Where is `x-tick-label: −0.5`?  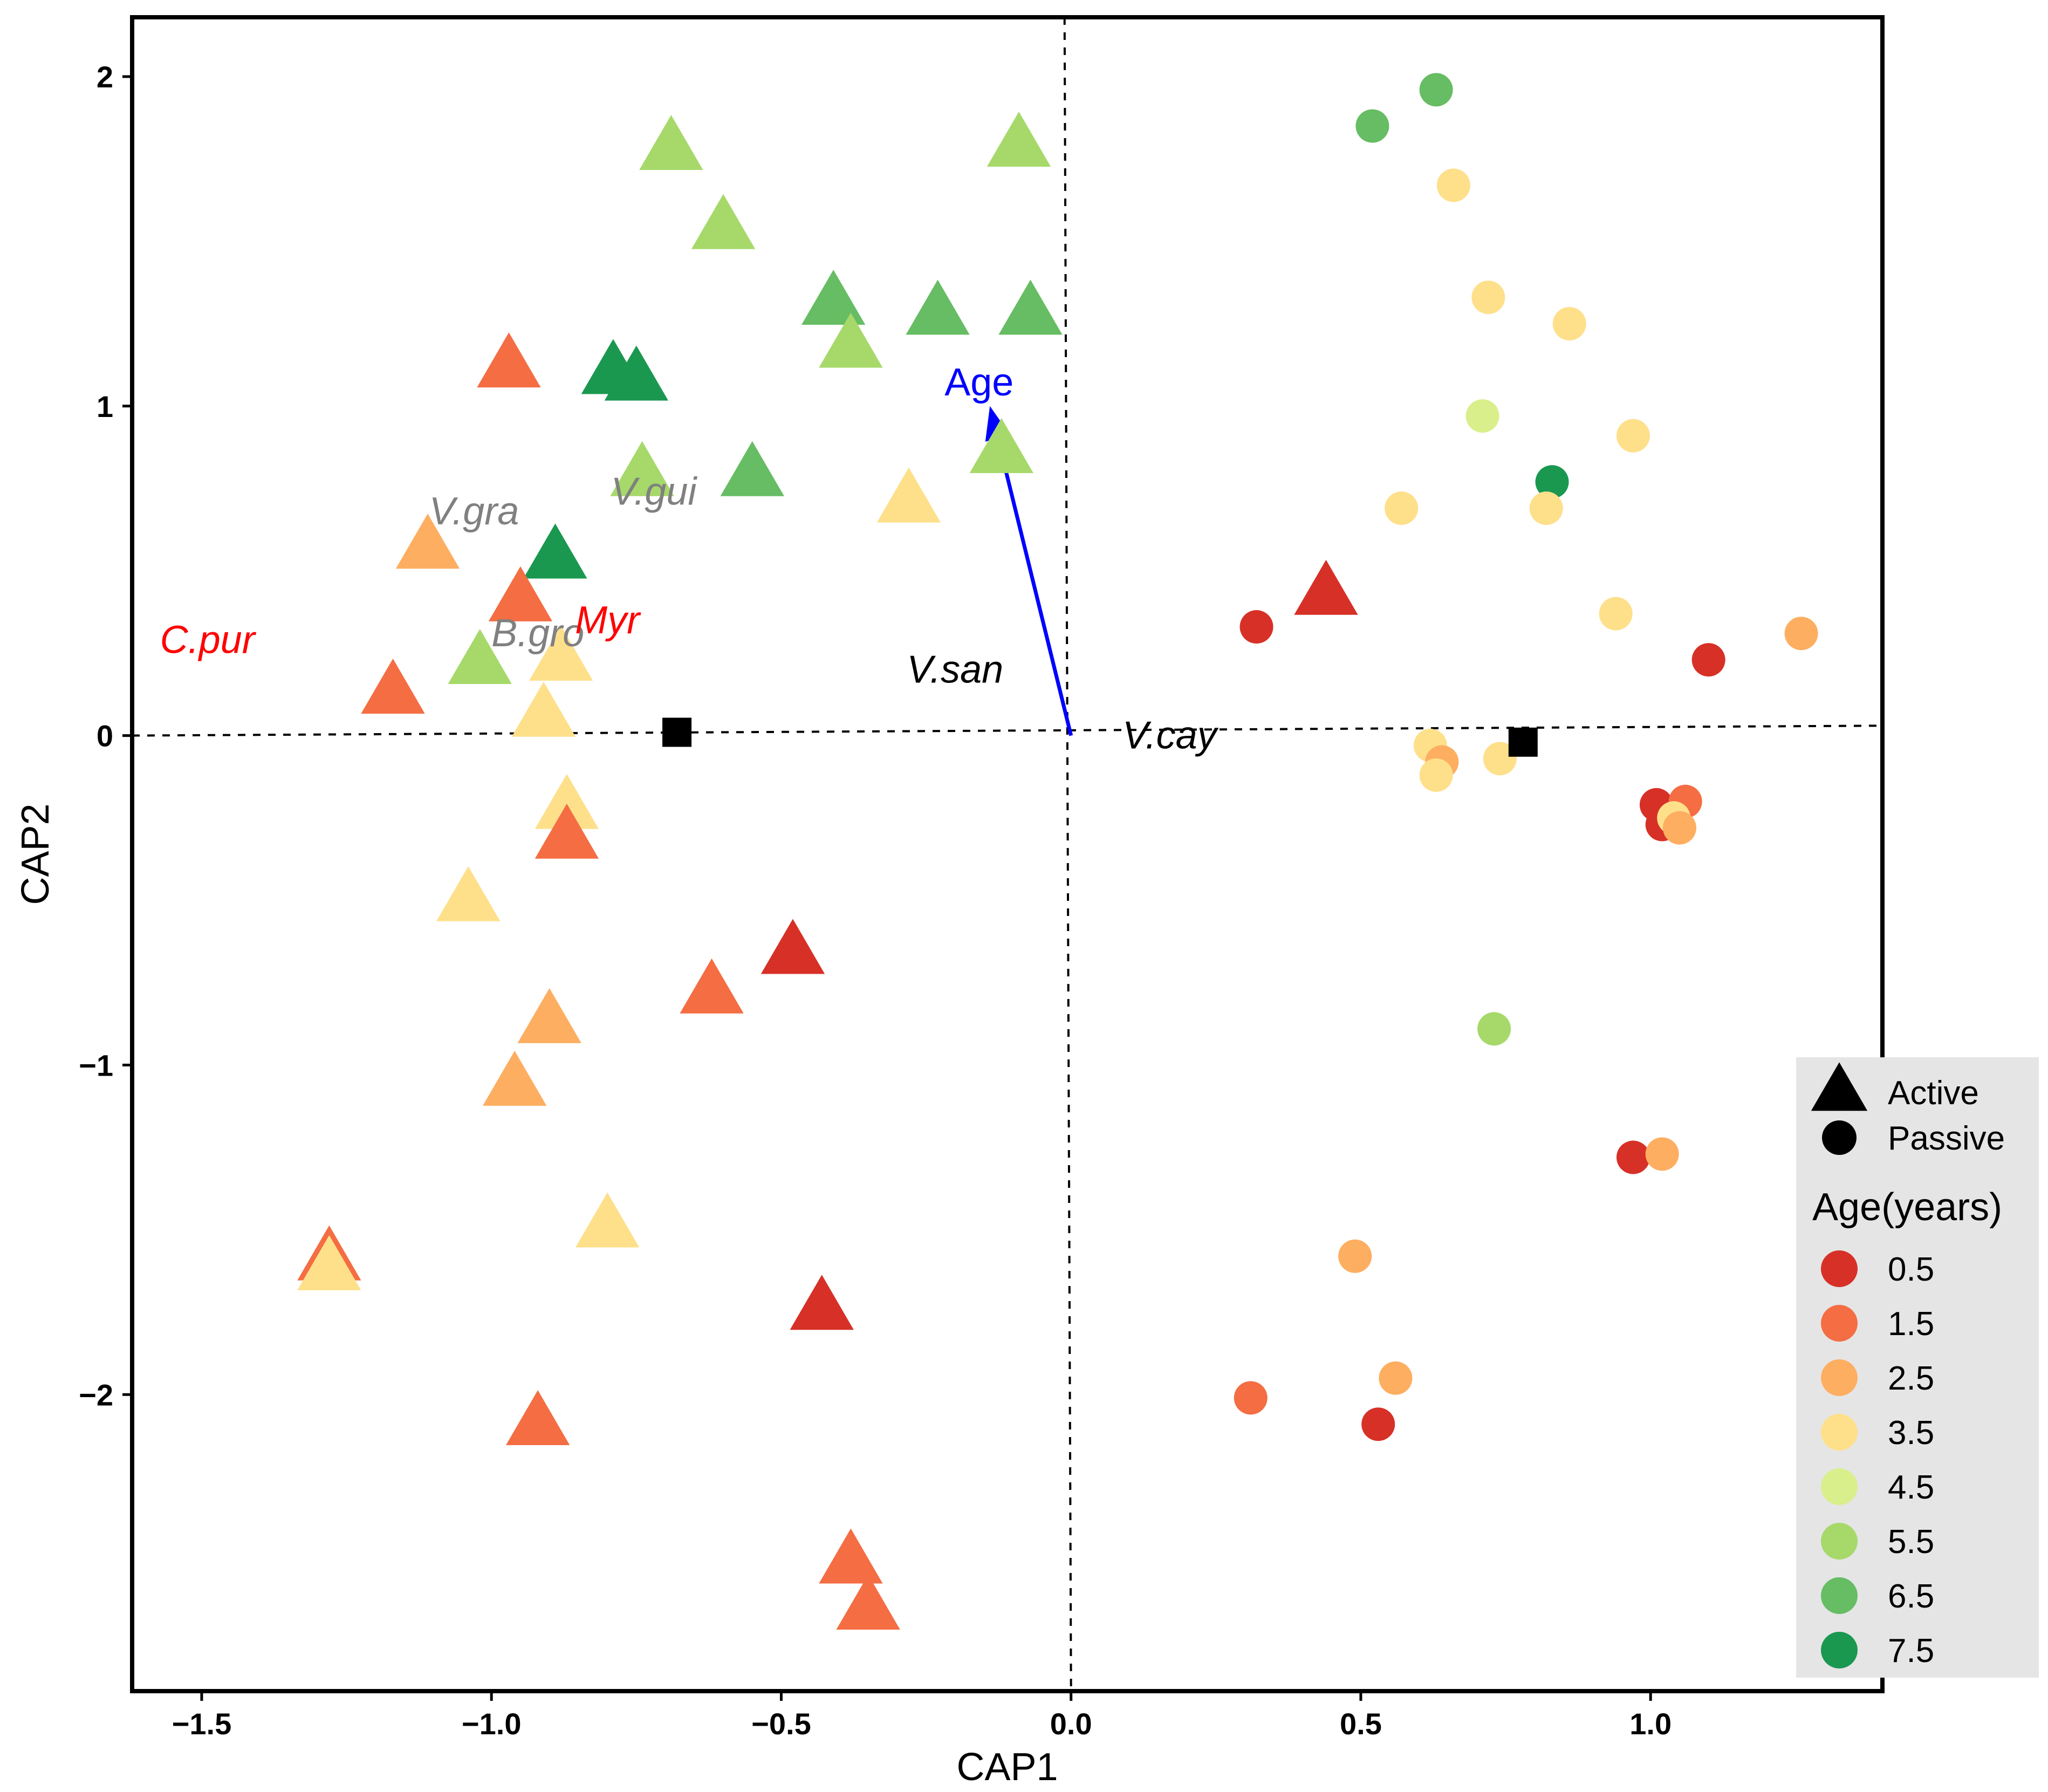 x-tick-label: −0.5 is located at coordinates (781, 1724).